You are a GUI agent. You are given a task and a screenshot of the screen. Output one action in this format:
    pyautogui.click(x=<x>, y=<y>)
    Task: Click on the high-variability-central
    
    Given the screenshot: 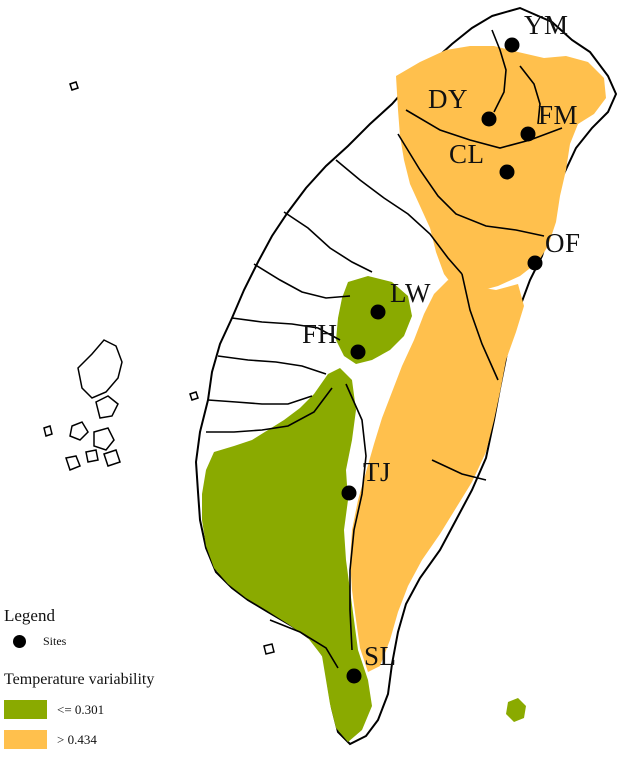 What is the action you would take?
    pyautogui.click(x=437, y=476)
    